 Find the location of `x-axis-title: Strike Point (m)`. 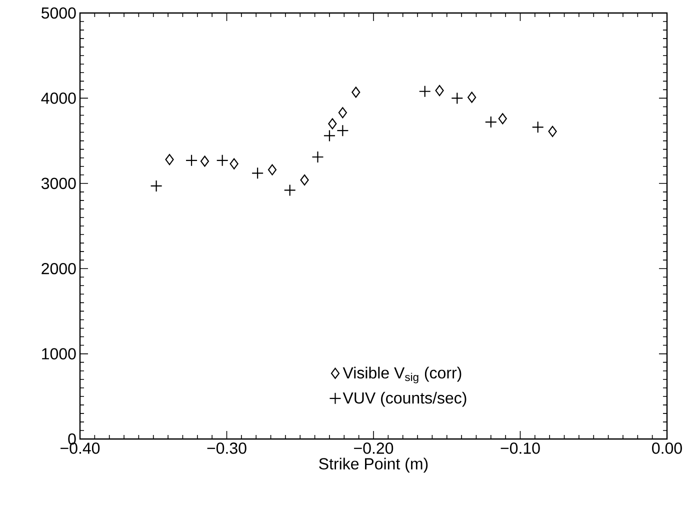

x-axis-title: Strike Point (m) is located at coordinates (373, 465).